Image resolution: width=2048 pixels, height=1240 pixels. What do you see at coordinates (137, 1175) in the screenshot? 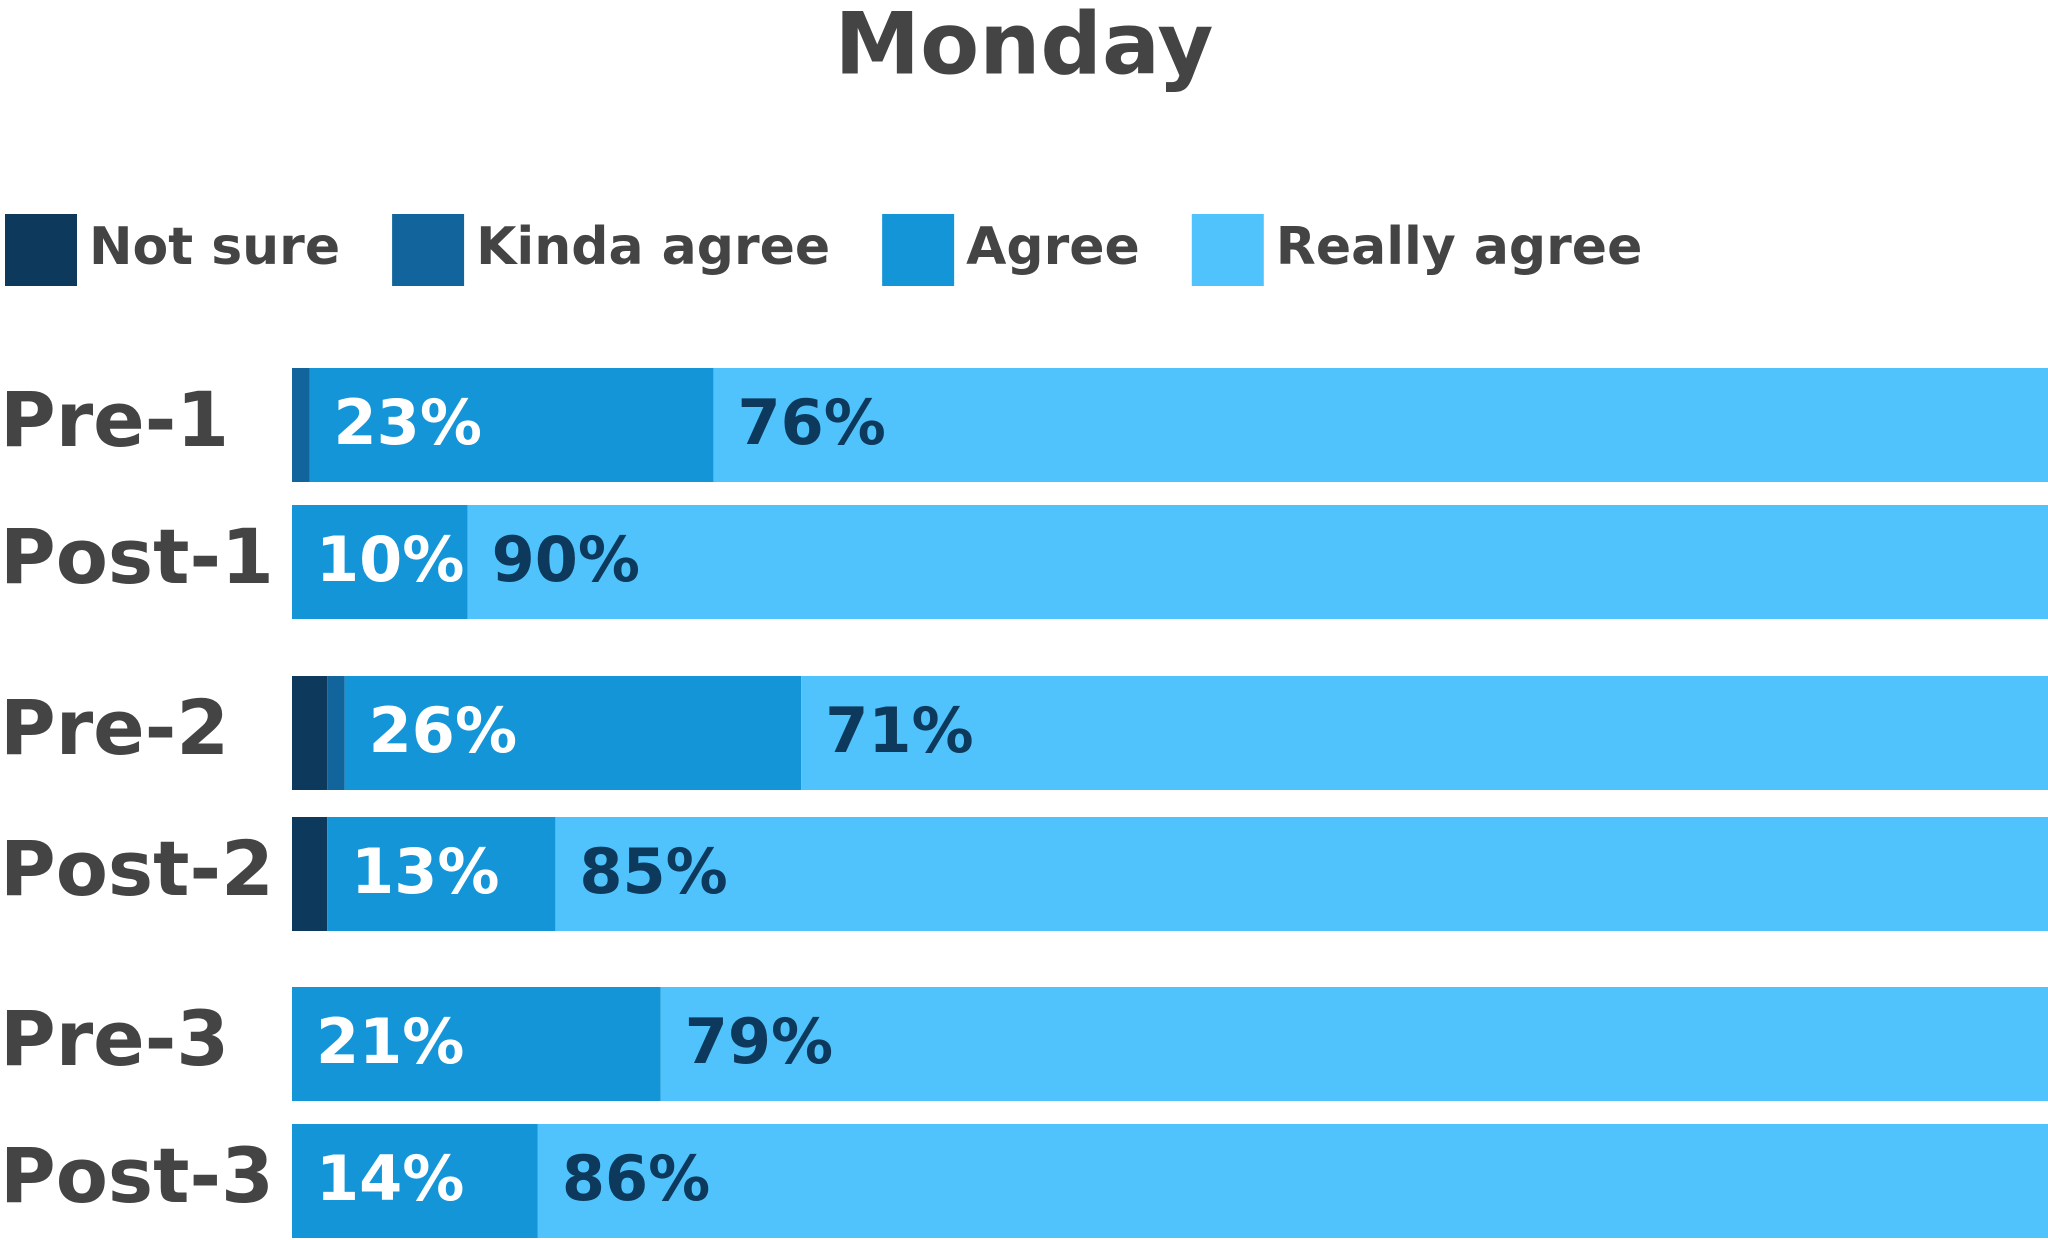
I see `y-tick-label: Post-3` at bounding box center [137, 1175].